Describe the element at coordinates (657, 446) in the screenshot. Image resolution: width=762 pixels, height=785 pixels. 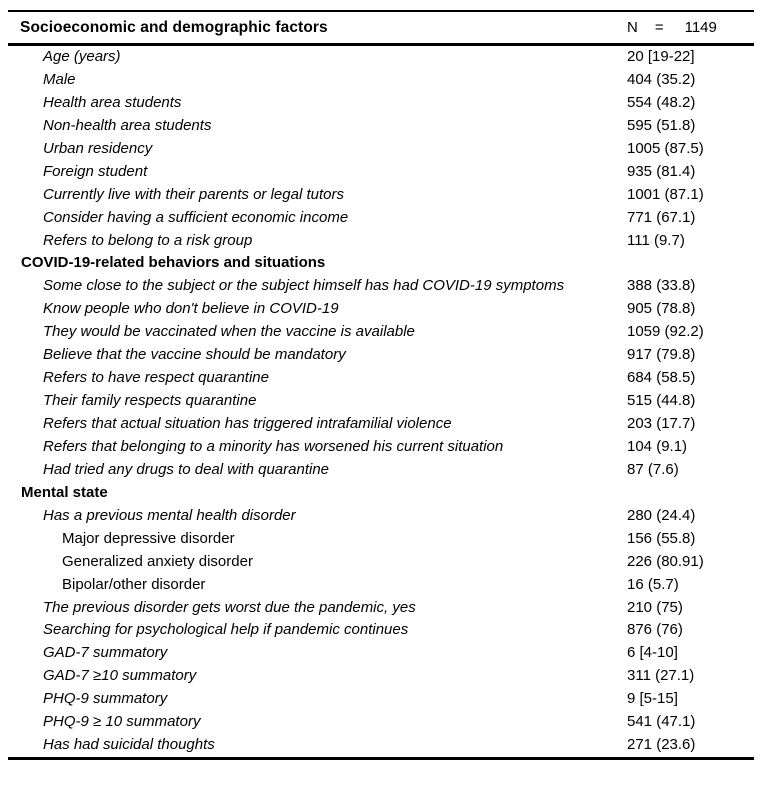
I see `row-value: 104 (9.1)` at that location.